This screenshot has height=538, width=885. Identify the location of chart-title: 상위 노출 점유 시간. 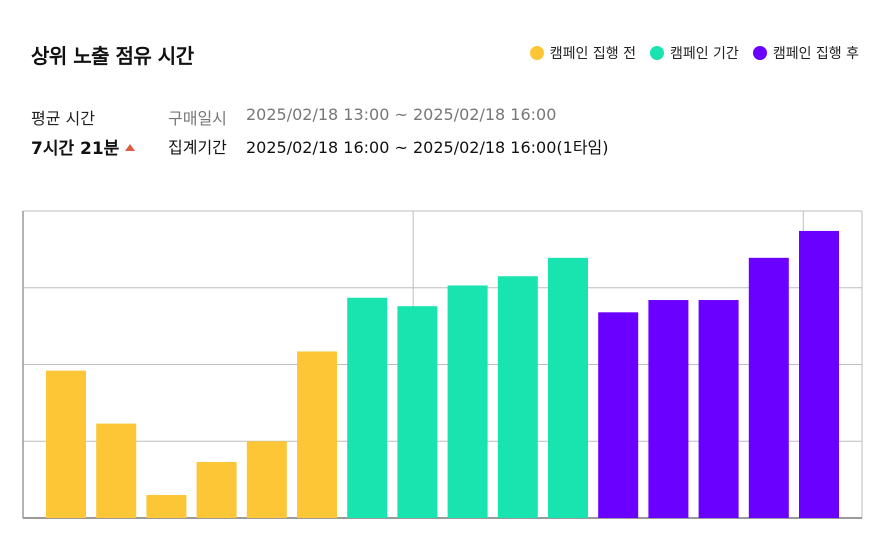
(112, 56).